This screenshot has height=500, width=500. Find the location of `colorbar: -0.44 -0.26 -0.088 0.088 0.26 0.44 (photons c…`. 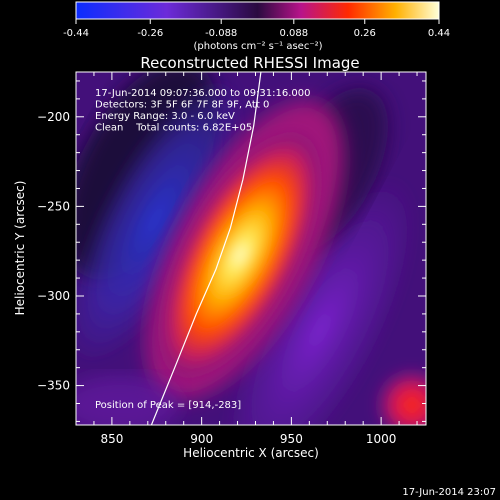

colorbar: -0.44 -0.26 -0.088 0.088 0.26 0.44 (photons c… is located at coordinates (256, 26).